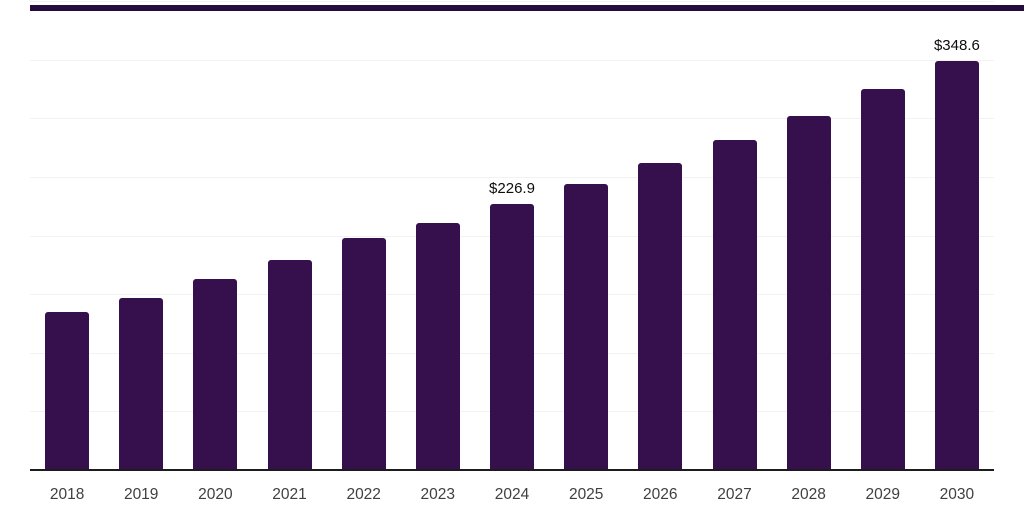  What do you see at coordinates (363, 354) in the screenshot?
I see `bar-2022` at bounding box center [363, 354].